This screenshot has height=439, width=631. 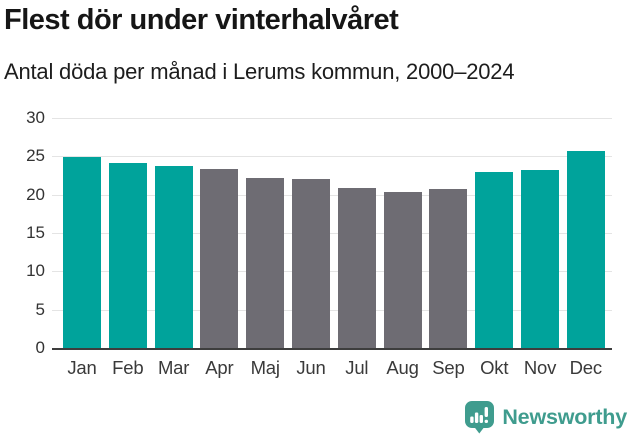 I want to click on bar-feb, so click(x=127, y=255).